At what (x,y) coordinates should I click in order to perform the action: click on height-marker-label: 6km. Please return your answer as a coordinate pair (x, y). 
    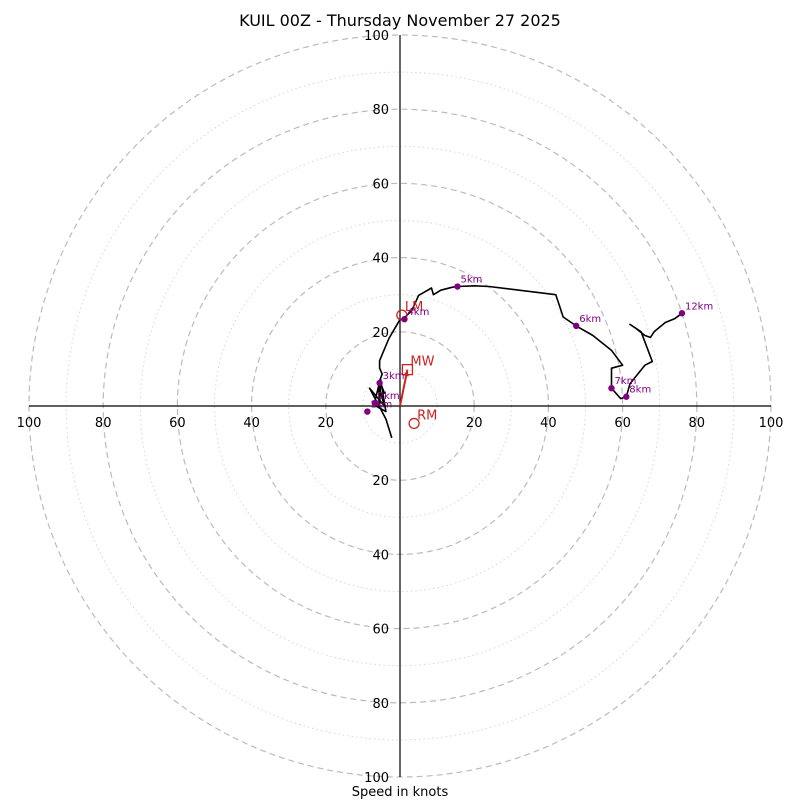
    Looking at the image, I should click on (590, 319).